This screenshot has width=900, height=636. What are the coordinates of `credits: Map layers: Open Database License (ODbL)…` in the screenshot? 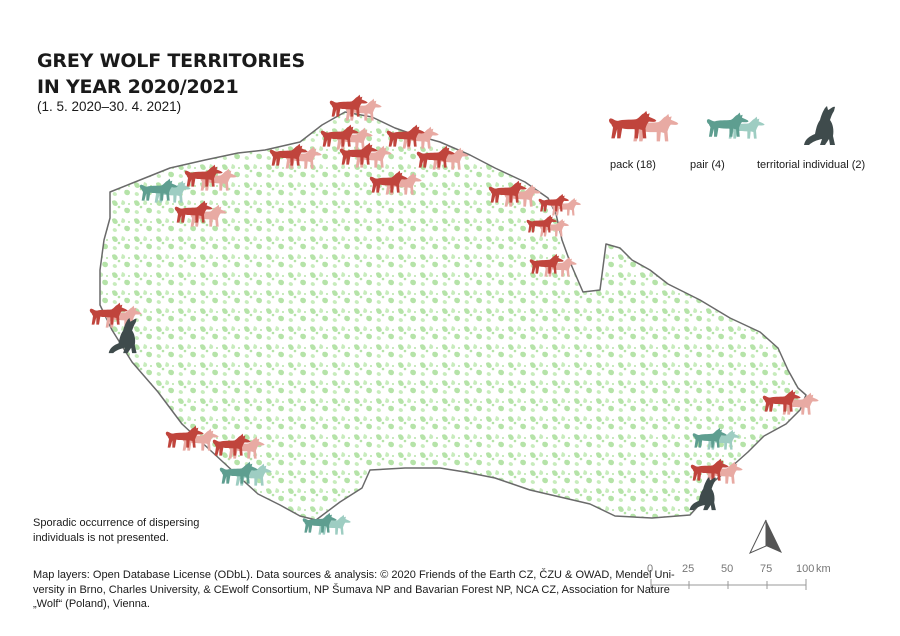 It's located at (354, 590).